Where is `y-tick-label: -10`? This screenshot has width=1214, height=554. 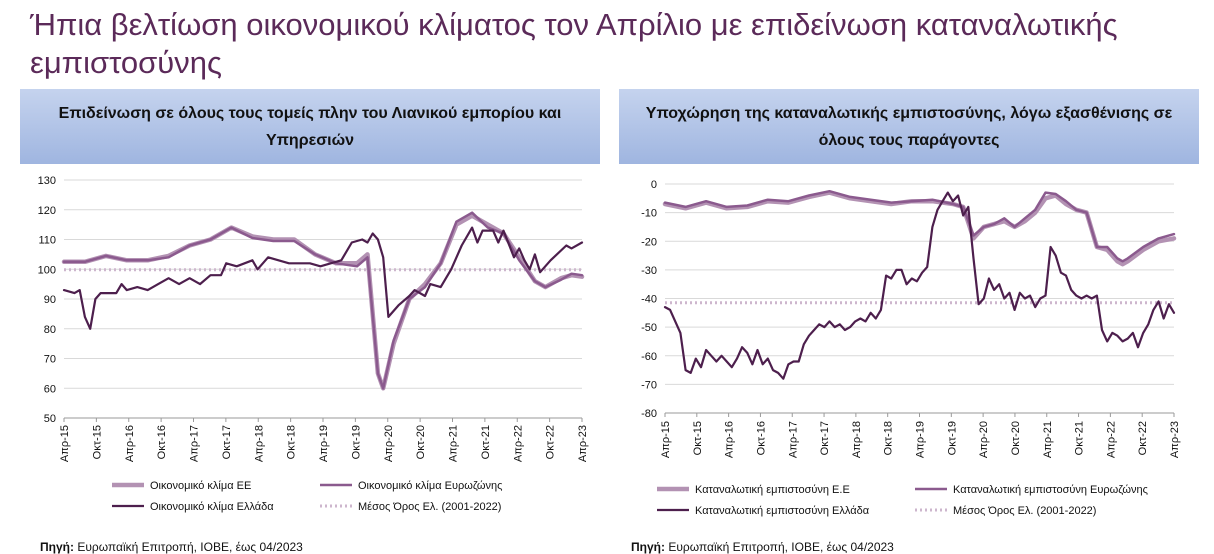 y-tick-label: -10 is located at coordinates (649, 214).